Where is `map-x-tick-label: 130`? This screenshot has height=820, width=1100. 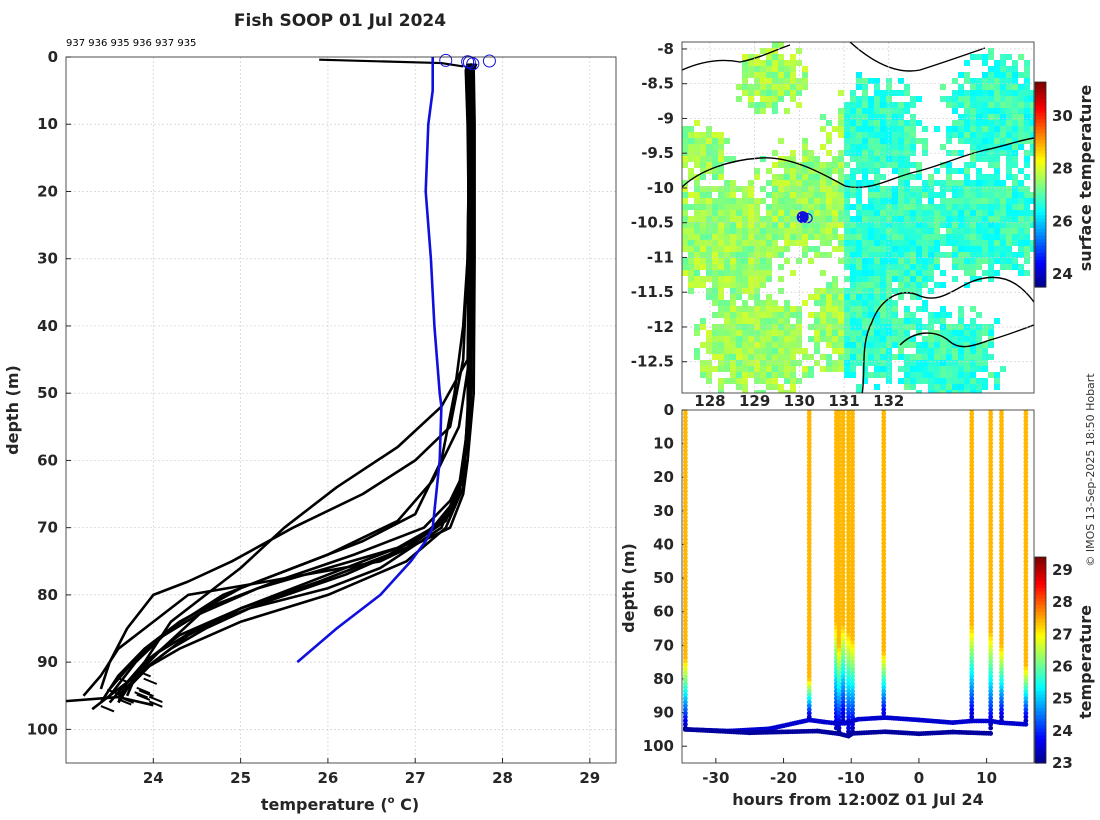
map-x-tick-label: 130 is located at coordinates (799, 401).